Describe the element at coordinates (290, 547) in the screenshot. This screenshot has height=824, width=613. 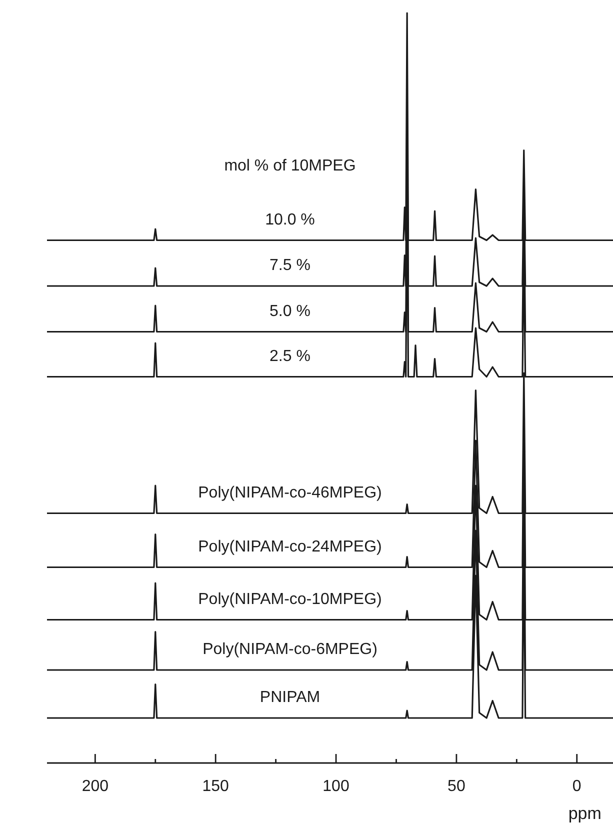
I see `series-label: Poly(NIPAM-co-24MPEG)` at that location.